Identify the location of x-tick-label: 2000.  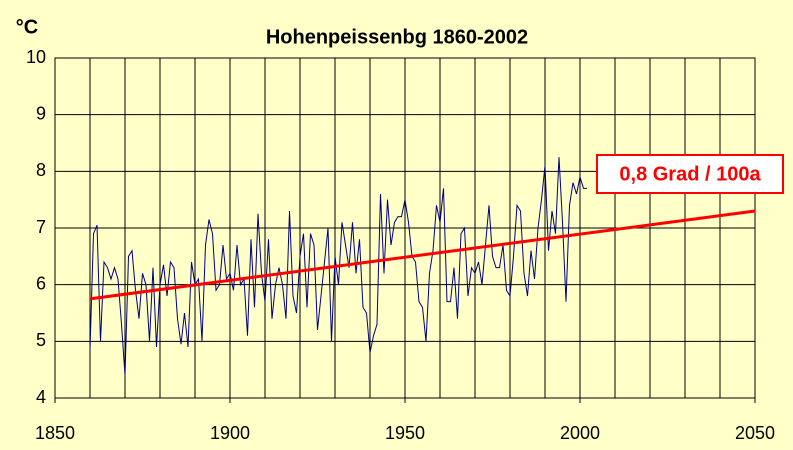
(580, 433).